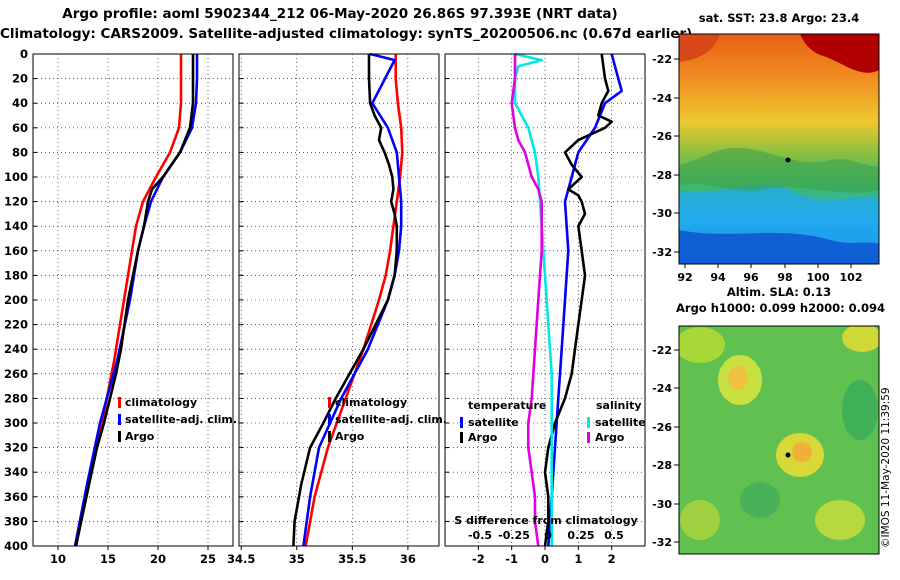 Image resolution: width=900 pixels, height=580 pixels. I want to click on sst-warm-patch-west, so click(699, 48).